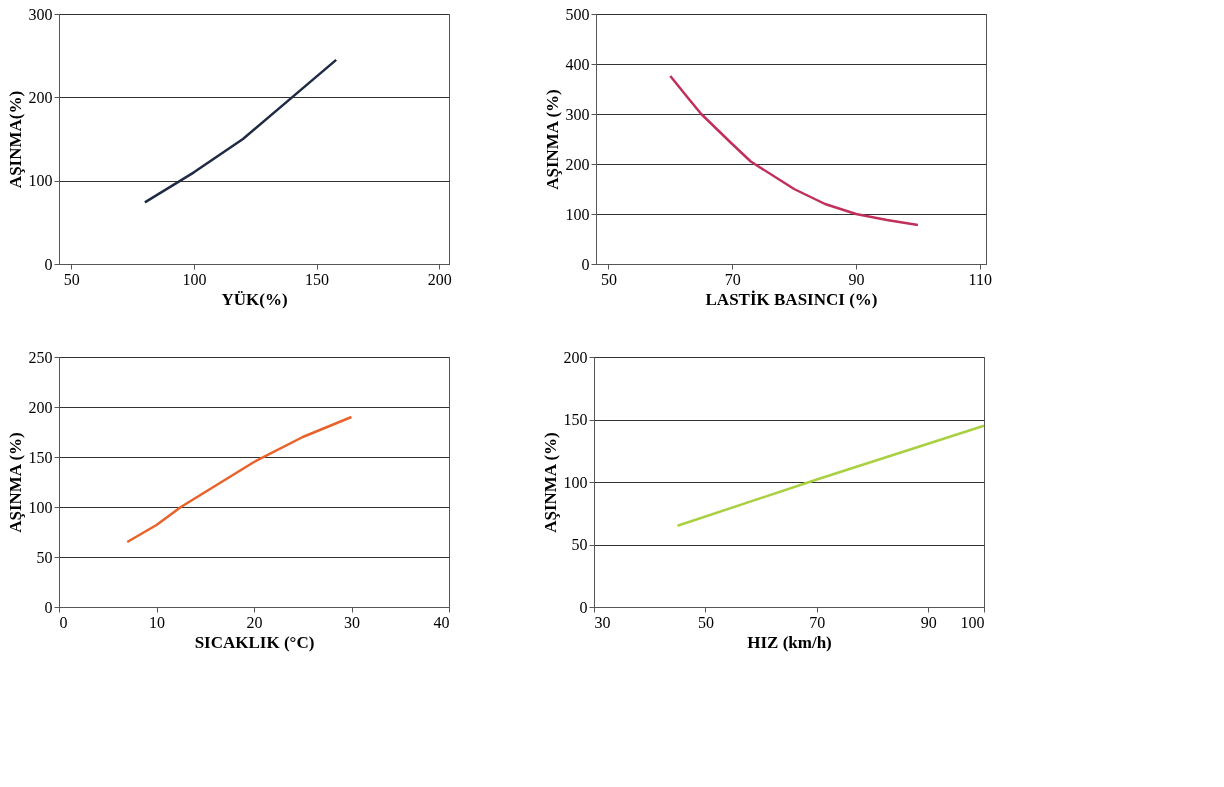 The height and width of the screenshot is (787, 1224). What do you see at coordinates (980, 279) in the screenshot?
I see `x-tick-label: 110` at bounding box center [980, 279].